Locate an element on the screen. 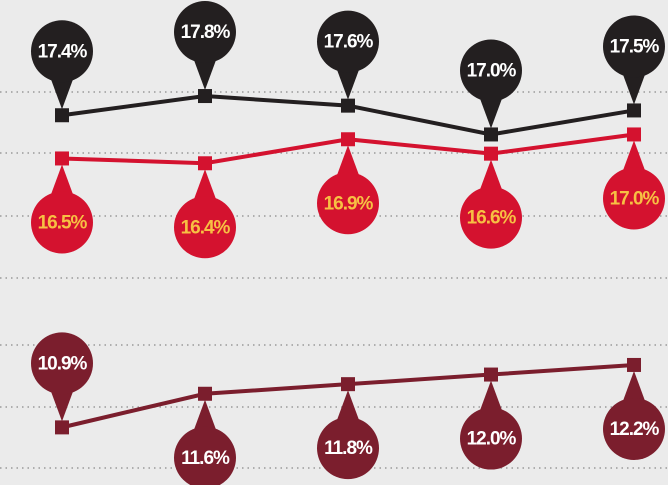 Image resolution: width=668 pixels, height=485 pixels. data-label: 16.9% is located at coordinates (349, 203).